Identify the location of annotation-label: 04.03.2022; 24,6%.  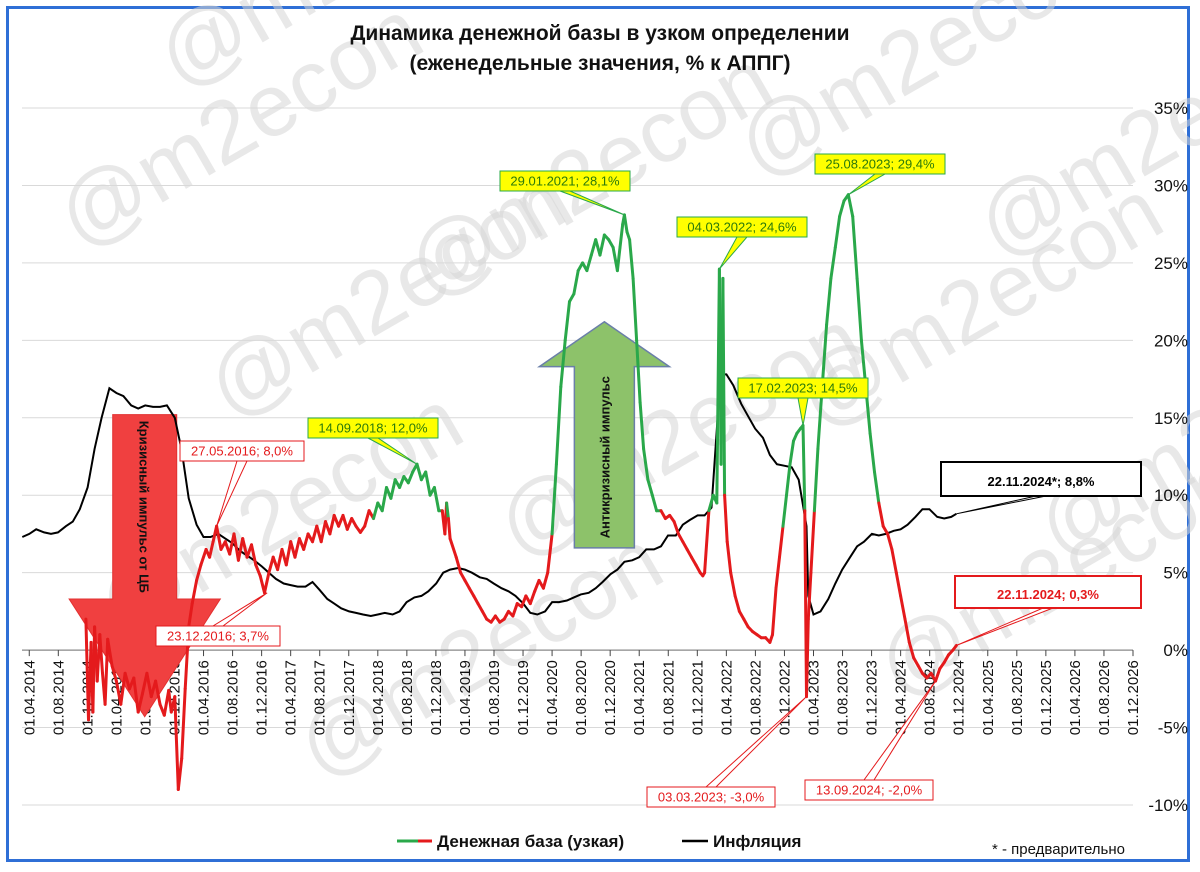
(742, 227).